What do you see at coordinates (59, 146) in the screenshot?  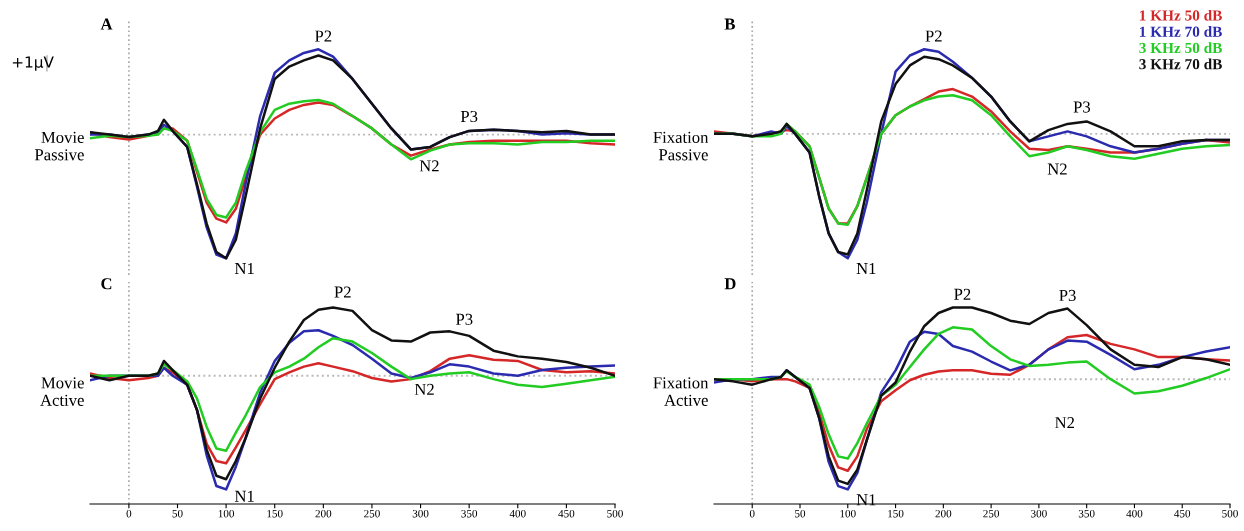 I see `y-axis-title: Movie Passive` at bounding box center [59, 146].